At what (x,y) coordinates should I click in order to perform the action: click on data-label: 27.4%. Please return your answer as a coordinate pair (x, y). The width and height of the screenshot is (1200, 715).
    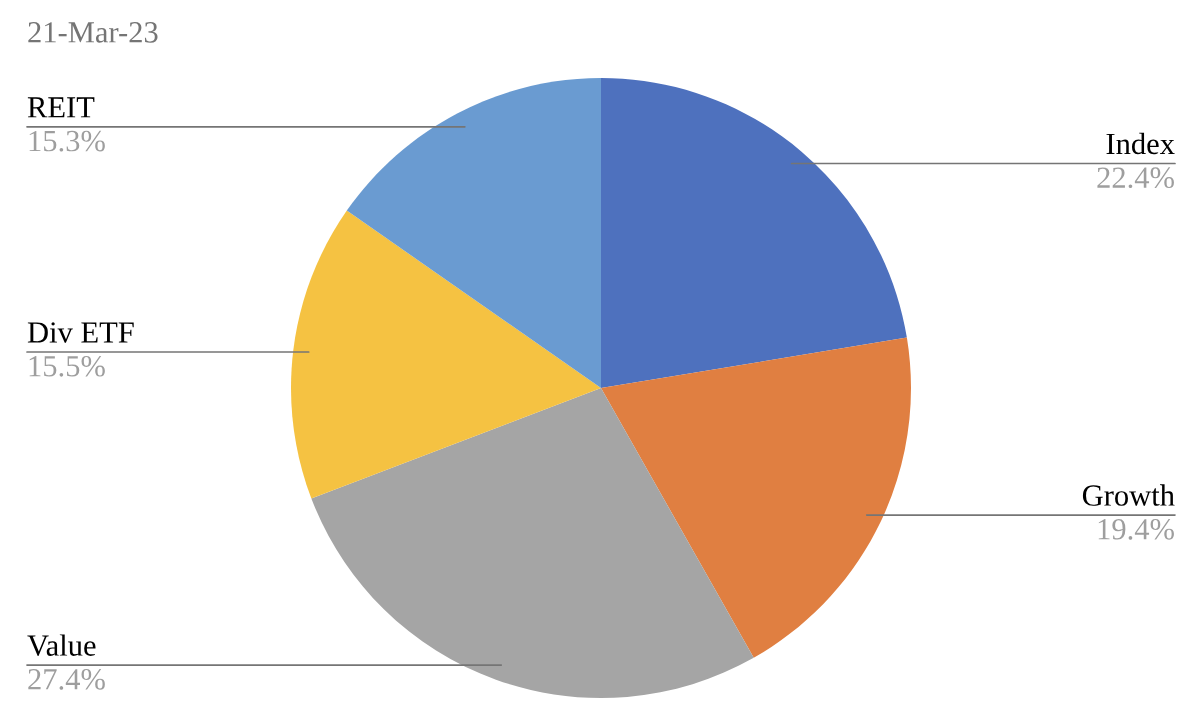
    Looking at the image, I should click on (66, 679).